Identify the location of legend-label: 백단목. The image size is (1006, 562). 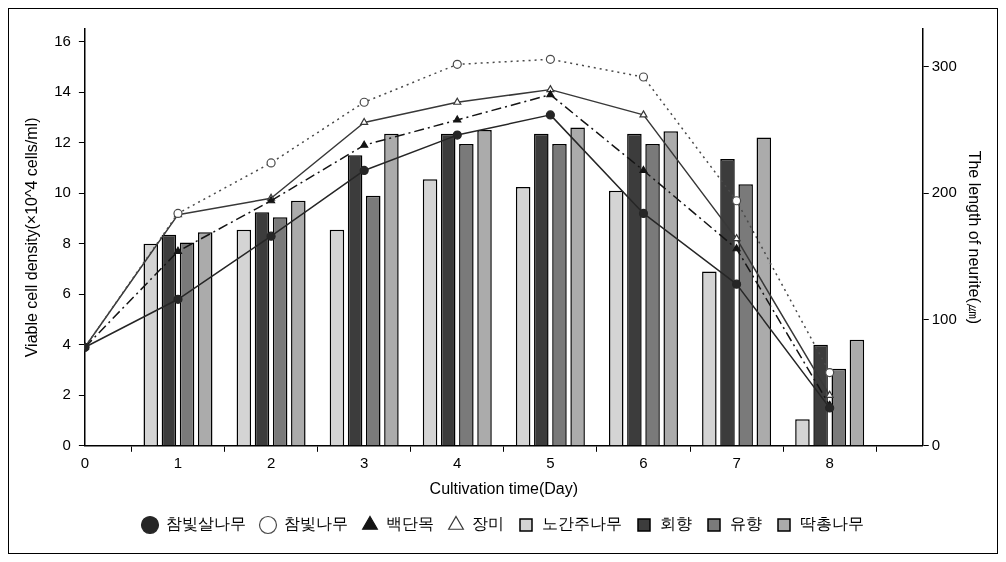
(410, 524).